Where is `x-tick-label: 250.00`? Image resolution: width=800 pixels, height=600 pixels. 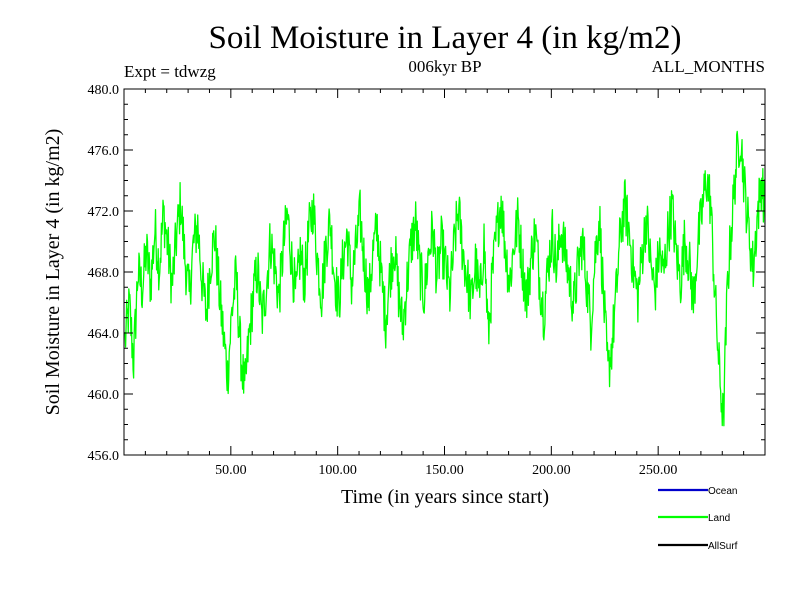
x-tick-label: 250.00 is located at coordinates (658, 470).